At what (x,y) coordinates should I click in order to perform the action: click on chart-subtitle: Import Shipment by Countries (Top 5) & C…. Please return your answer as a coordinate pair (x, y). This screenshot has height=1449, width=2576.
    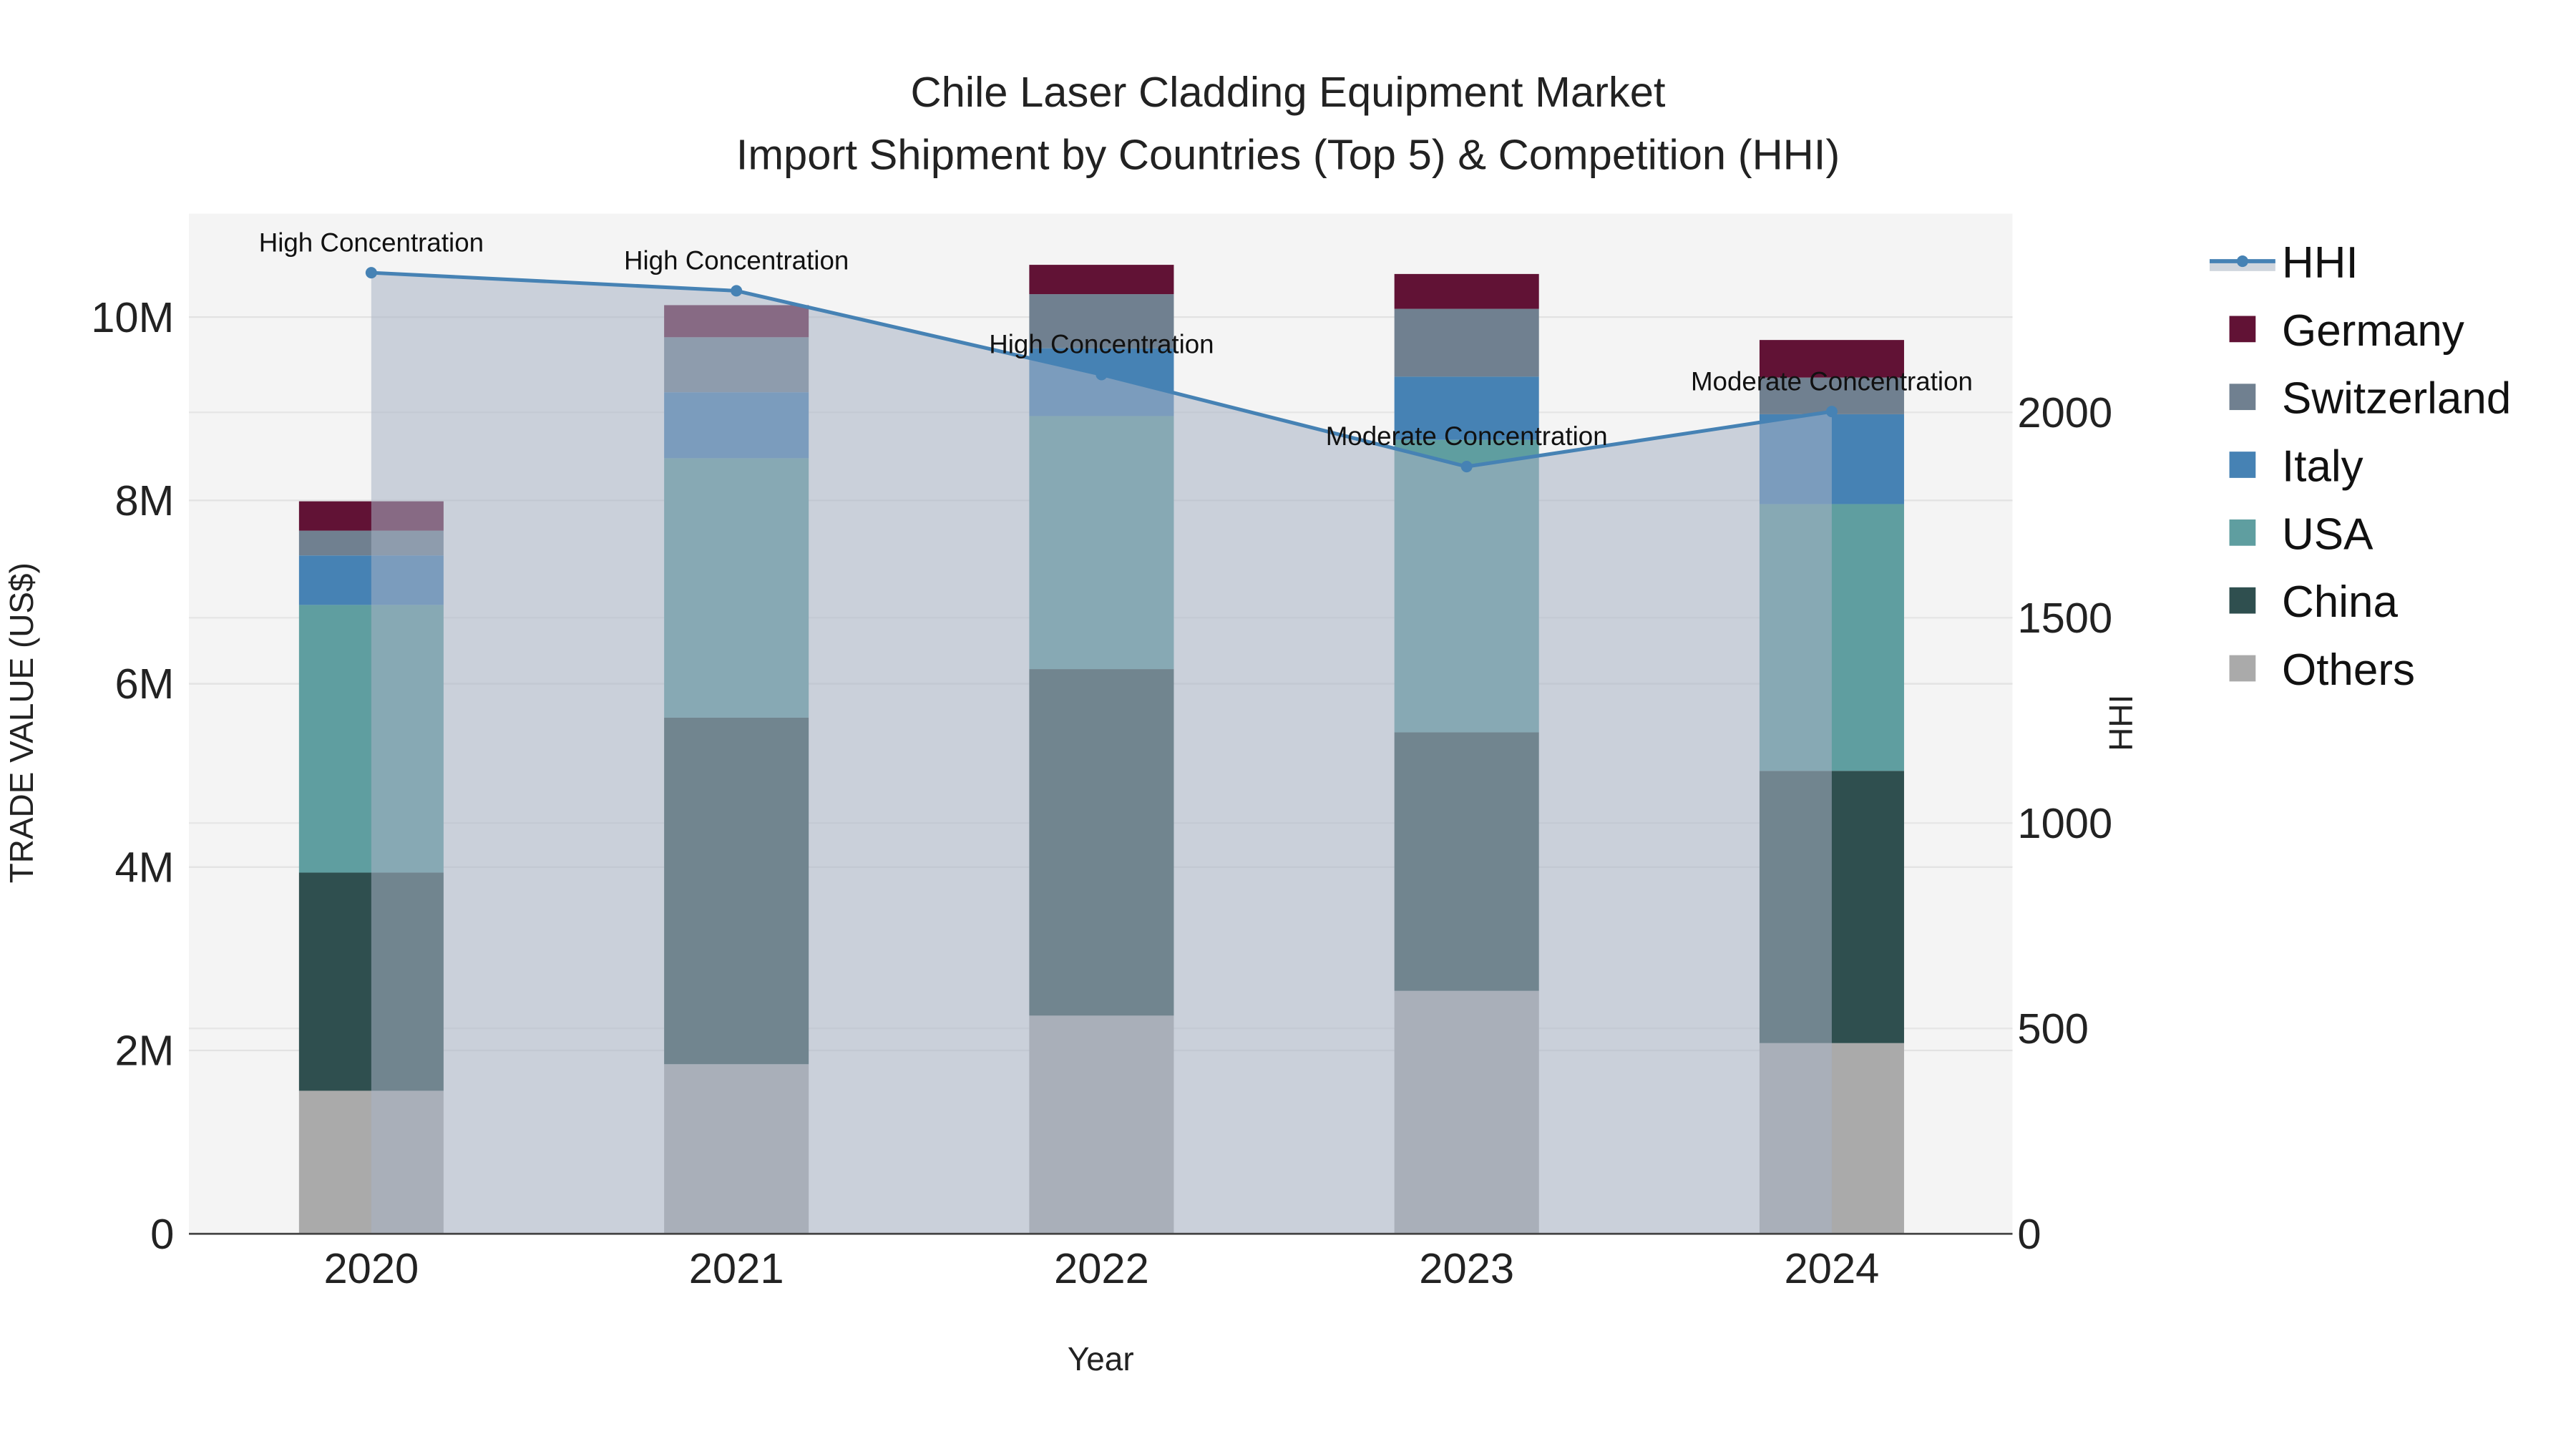
    Looking at the image, I should click on (1288, 154).